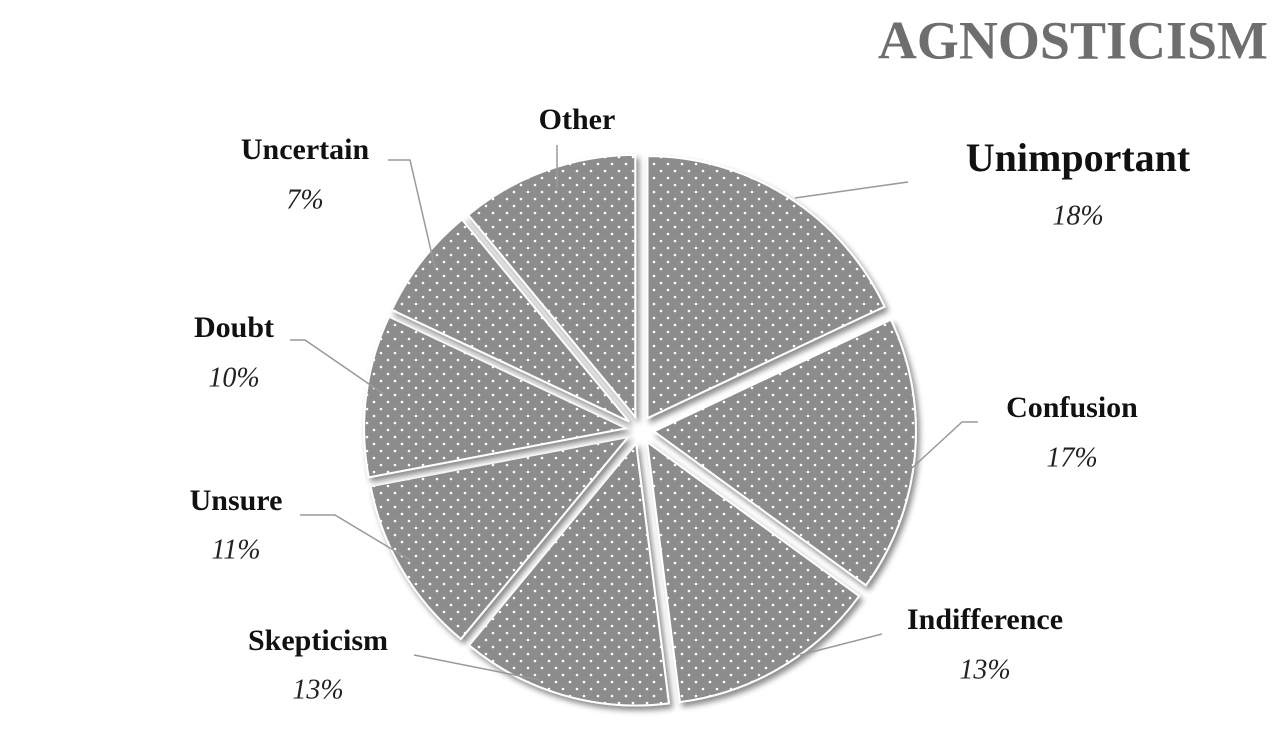 The image size is (1280, 755). I want to click on value-label: 18%, so click(1077, 215).